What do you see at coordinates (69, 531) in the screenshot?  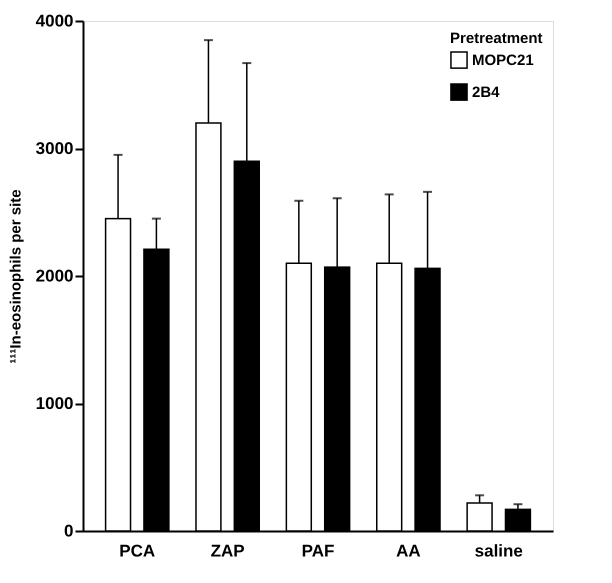 I see `y-tick-label: 0` at bounding box center [69, 531].